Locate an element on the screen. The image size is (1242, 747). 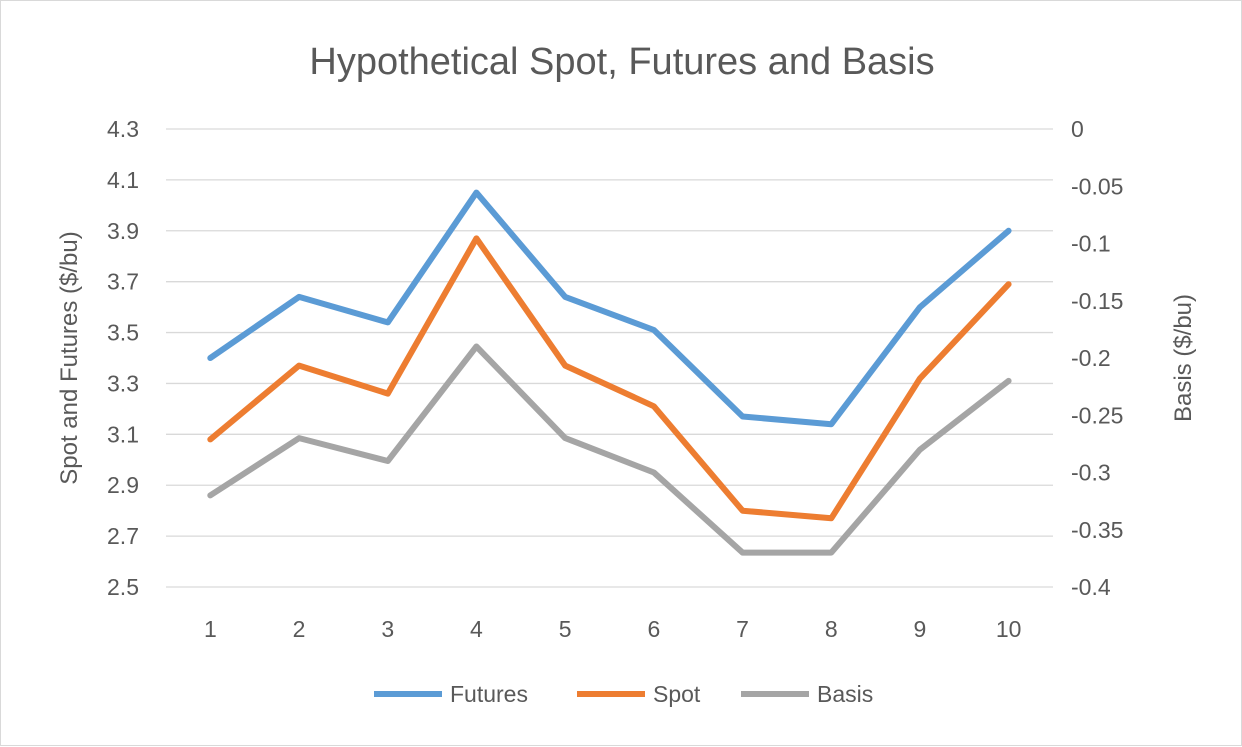
legend: Futures Spot Basis is located at coordinates (623, 694).